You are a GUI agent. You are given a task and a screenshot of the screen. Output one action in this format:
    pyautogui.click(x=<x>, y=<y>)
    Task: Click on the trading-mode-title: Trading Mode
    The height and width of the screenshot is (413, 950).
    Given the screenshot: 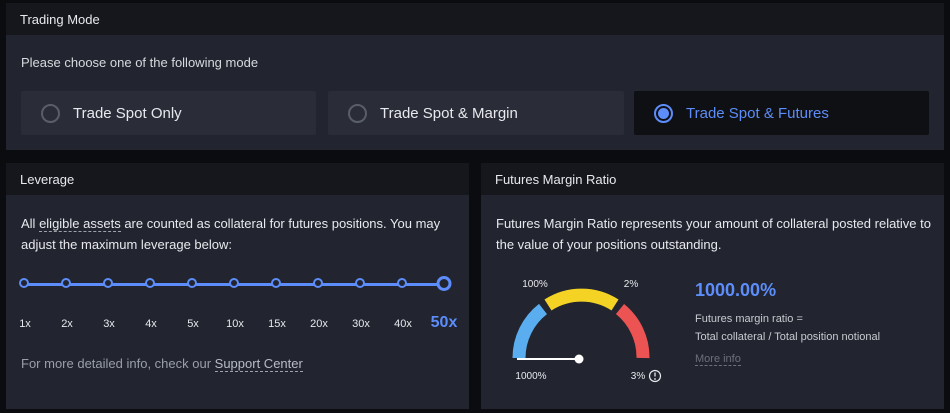 What is the action you would take?
    pyautogui.click(x=475, y=19)
    